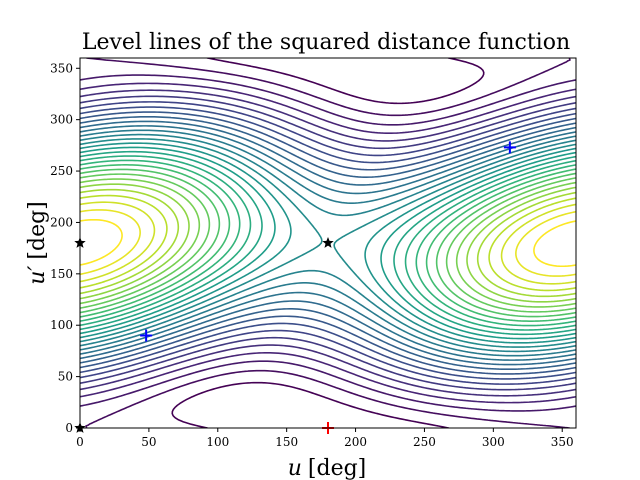 The height and width of the screenshot is (480, 640). Describe the element at coordinates (217, 442) in the screenshot. I see `x-tick-label: 100` at that location.